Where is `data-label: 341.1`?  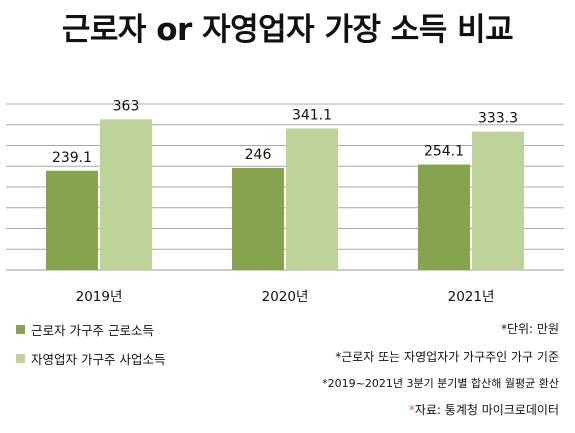 data-label: 341.1 is located at coordinates (312, 115).